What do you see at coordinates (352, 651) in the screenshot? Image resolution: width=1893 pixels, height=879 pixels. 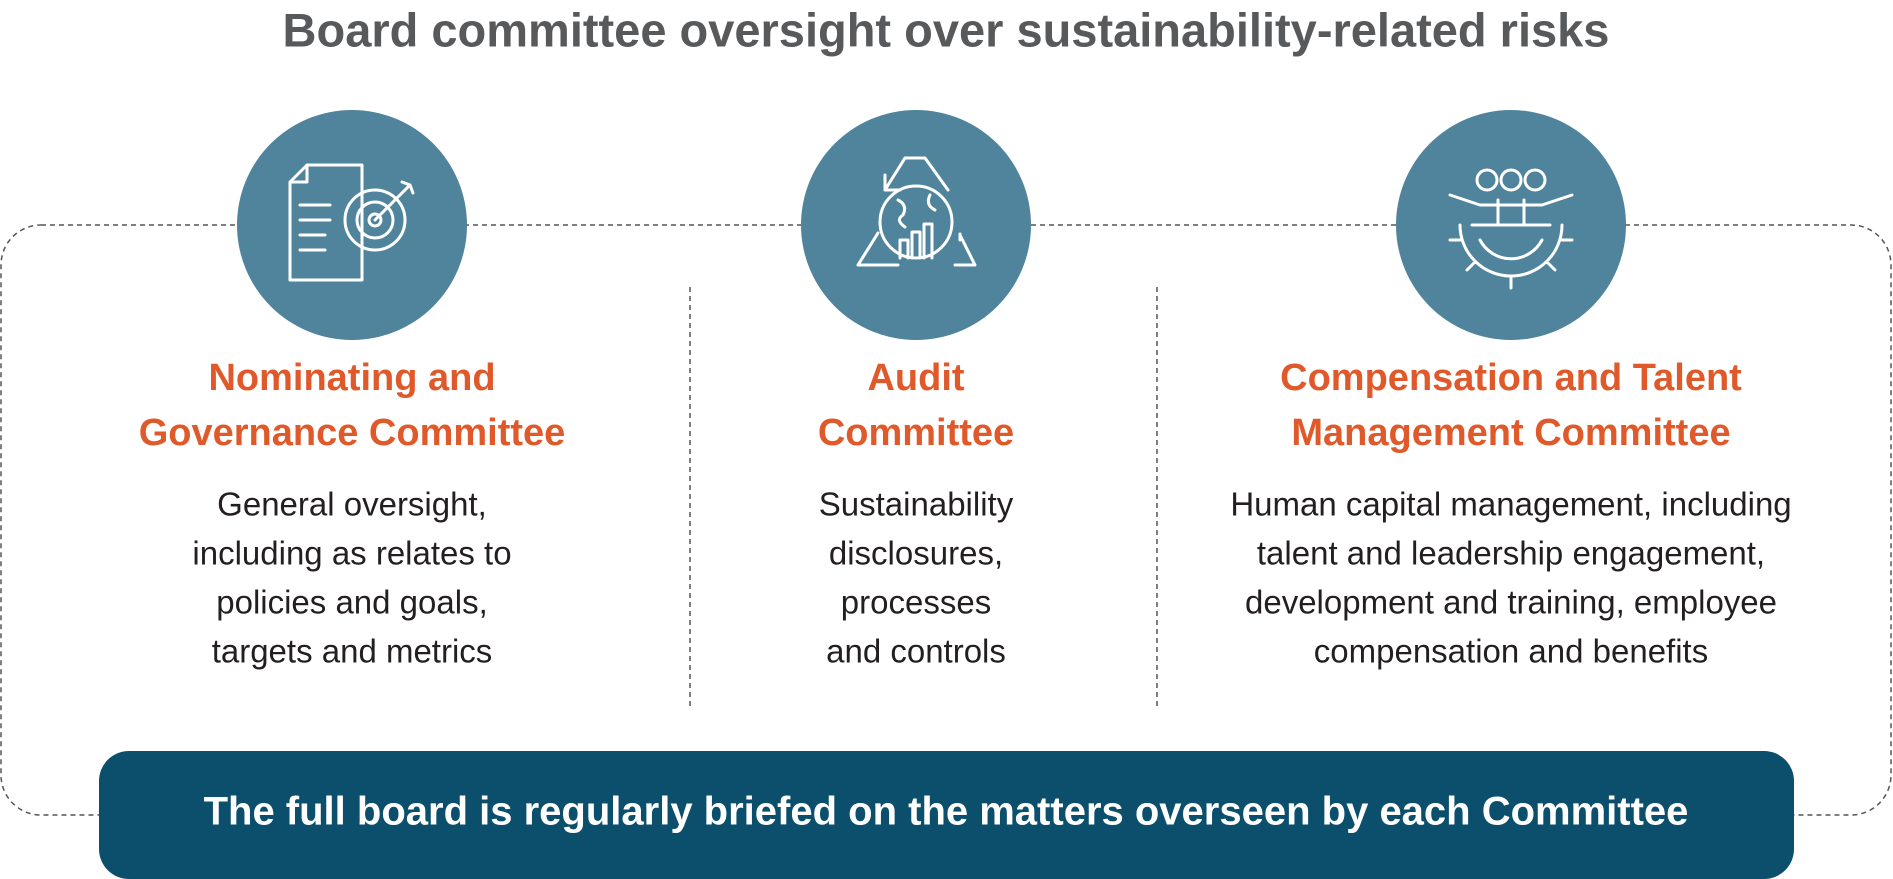 I see `committee-description: targets and metrics` at bounding box center [352, 651].